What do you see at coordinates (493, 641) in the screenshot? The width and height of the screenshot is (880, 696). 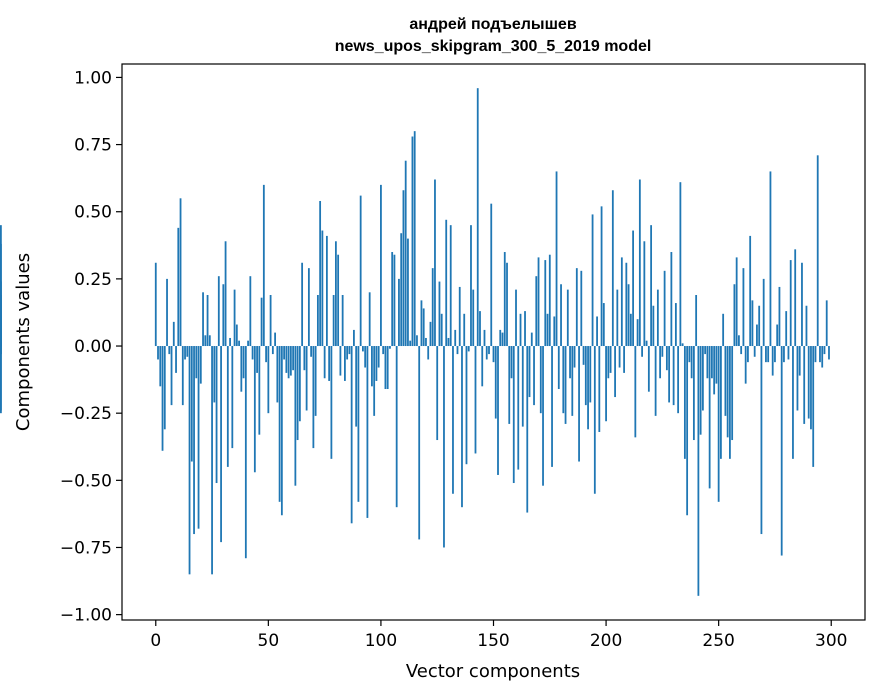 I see `x-tick-label-150: 150` at bounding box center [493, 641].